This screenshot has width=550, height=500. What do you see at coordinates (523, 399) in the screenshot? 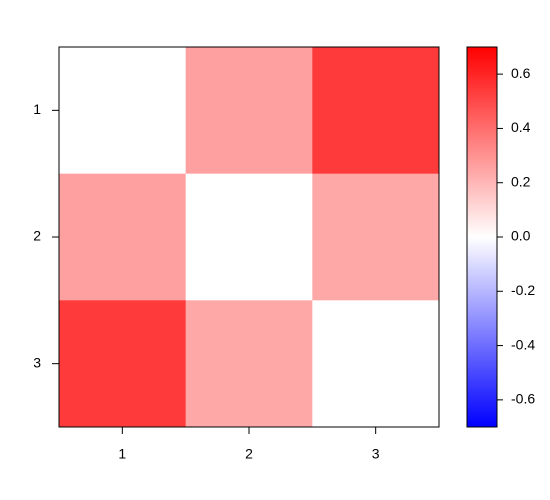
I see `colorbar-tick-label: -0.6` at bounding box center [523, 399].